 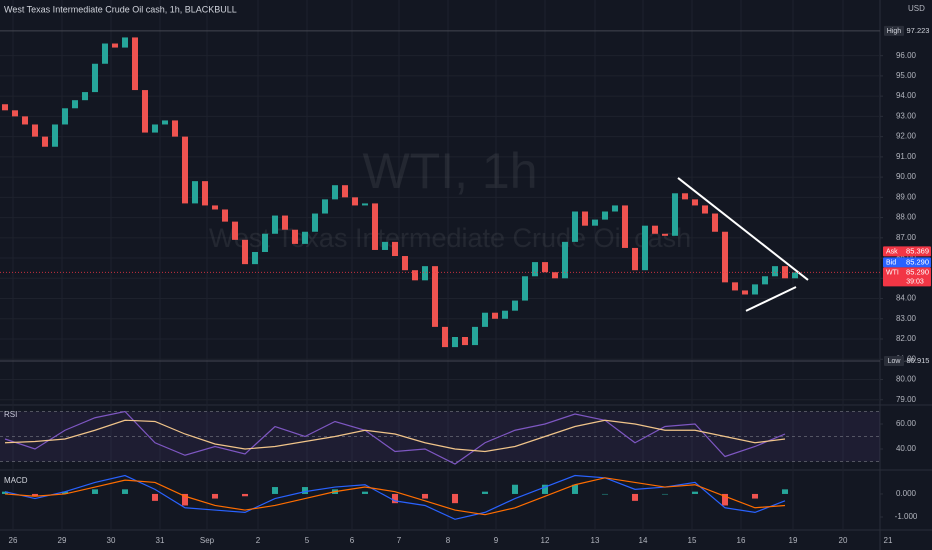 I want to click on y-tick-label: 90.00, so click(x=906, y=176).